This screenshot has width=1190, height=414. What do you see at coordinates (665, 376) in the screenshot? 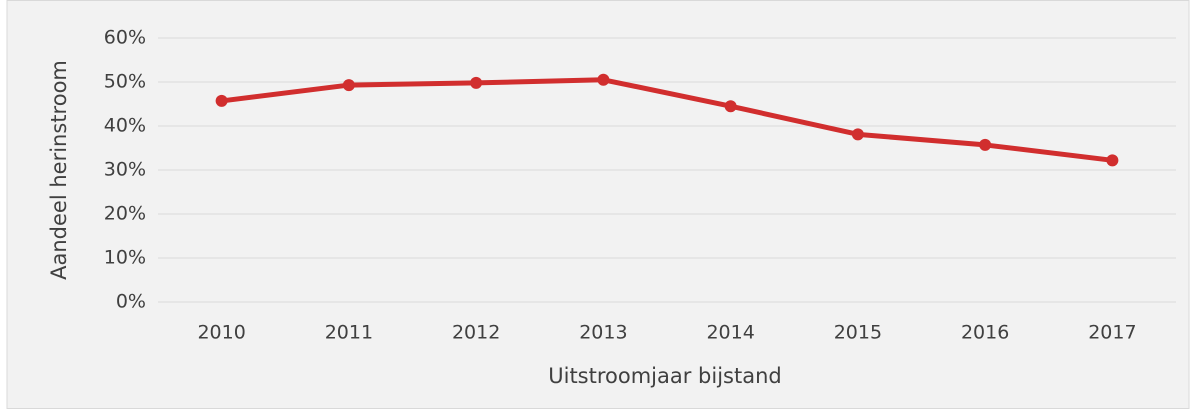
I see `x-axis-title: Uitstroomjaar bijstand` at bounding box center [665, 376].